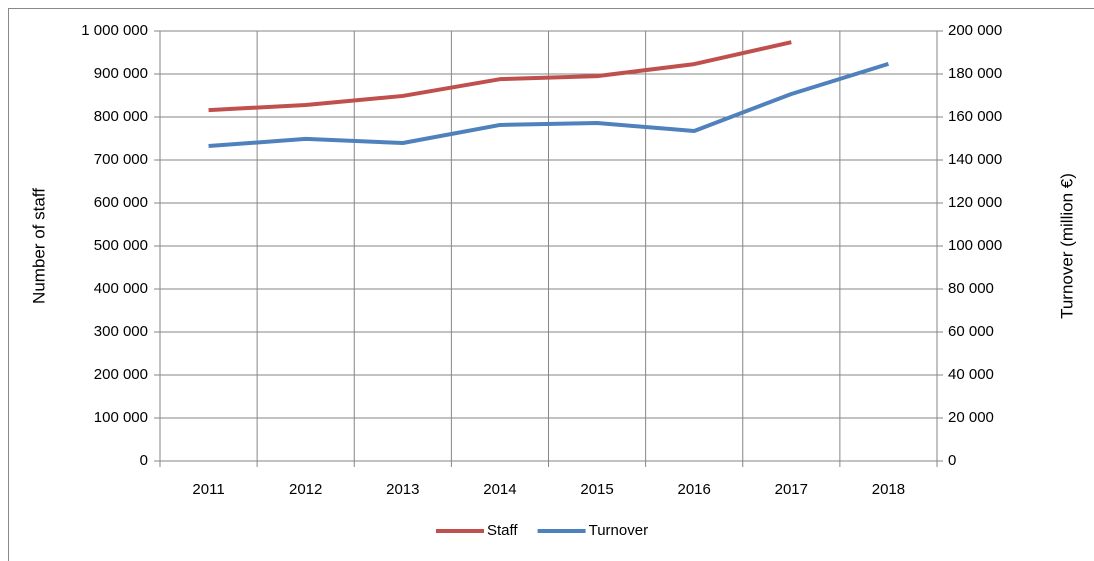 This screenshot has height=561, width=1094. I want to click on y2-tick-label: 120 000, so click(975, 202).